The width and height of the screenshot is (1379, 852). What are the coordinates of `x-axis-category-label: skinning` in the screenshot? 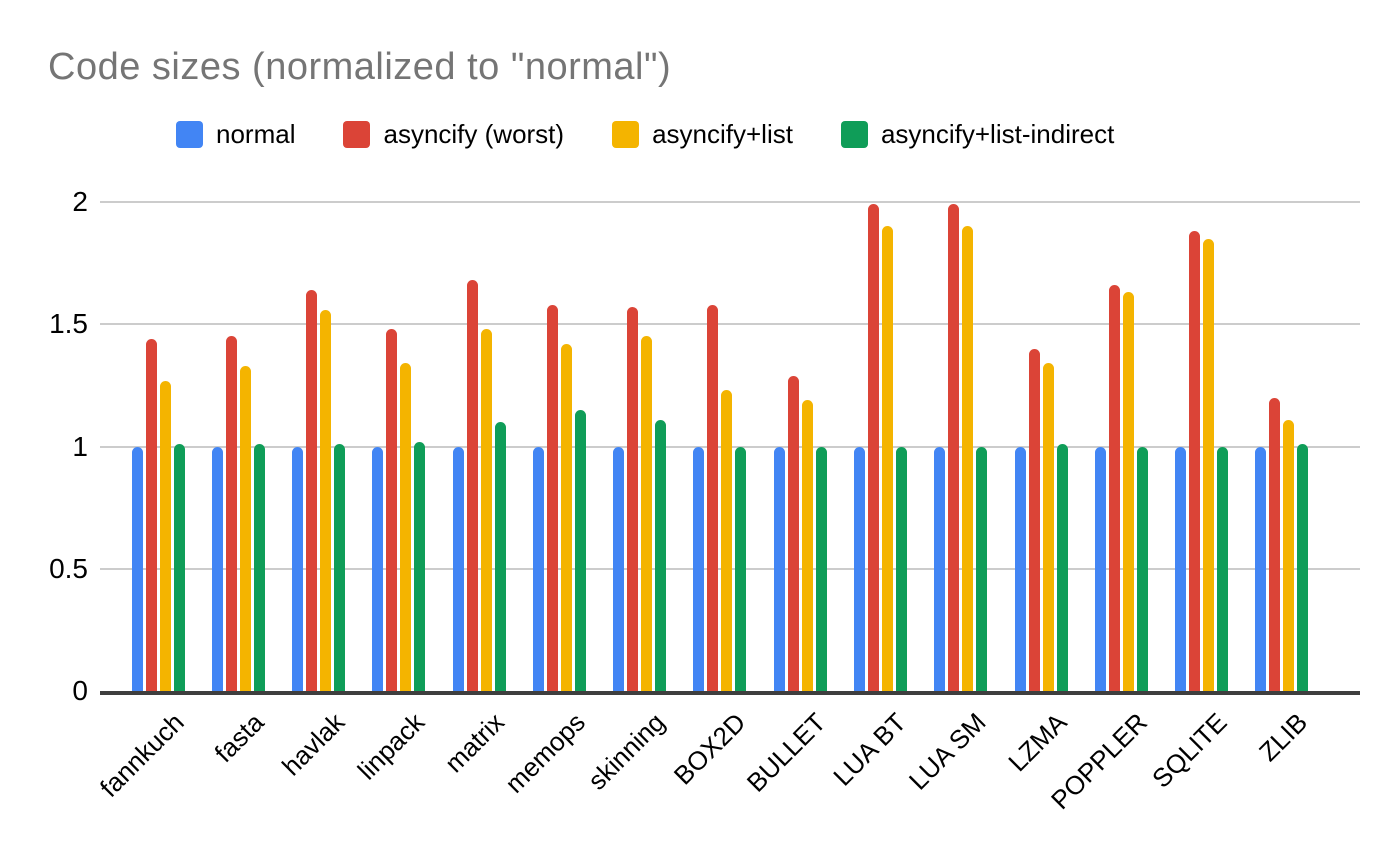 It's located at (626, 751).